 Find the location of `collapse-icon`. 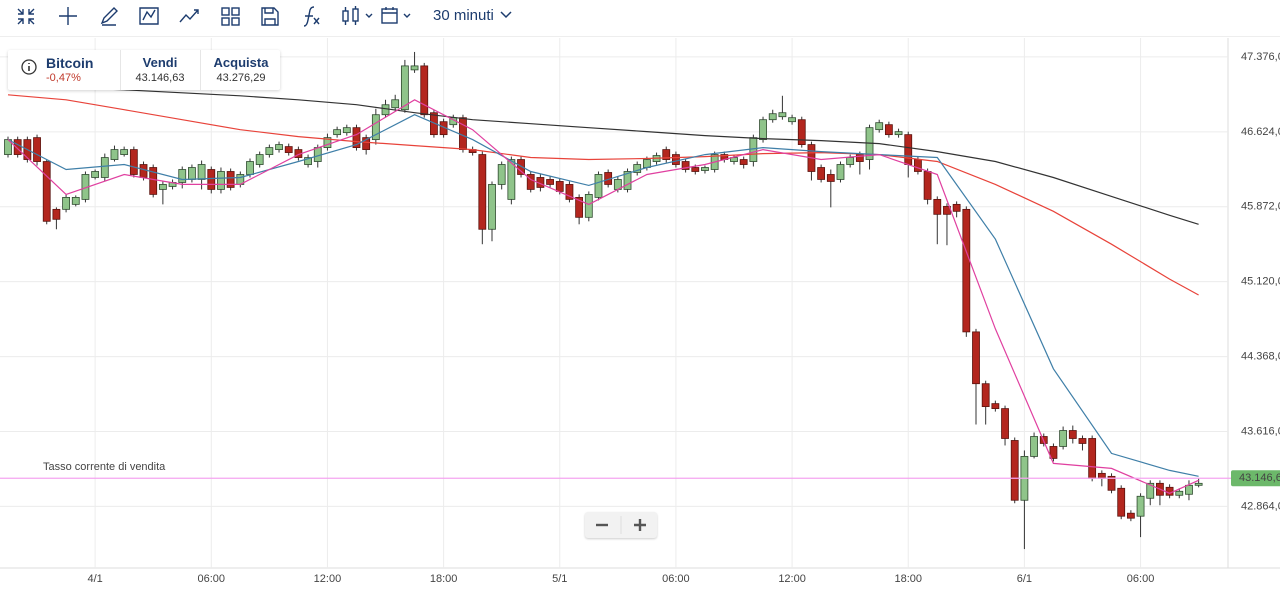

collapse-icon is located at coordinates (26, 16).